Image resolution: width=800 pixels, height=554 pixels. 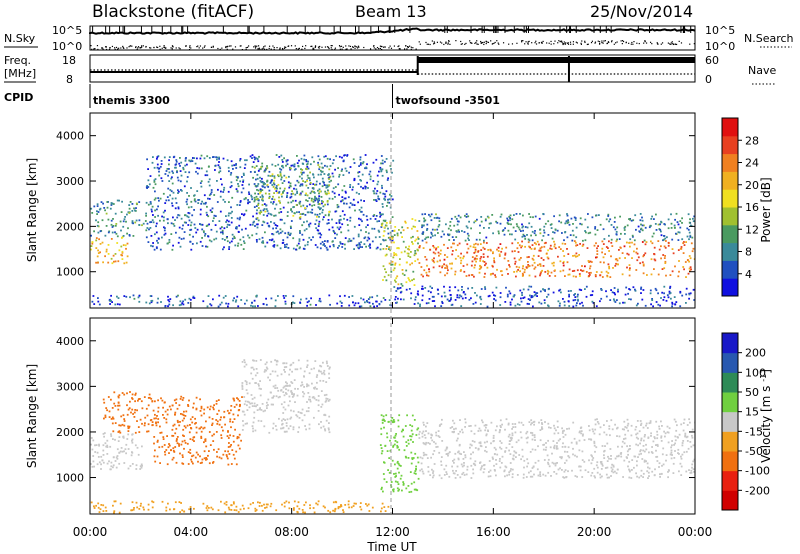 I want to click on colorbar-tick-label: 24, so click(x=752, y=163).